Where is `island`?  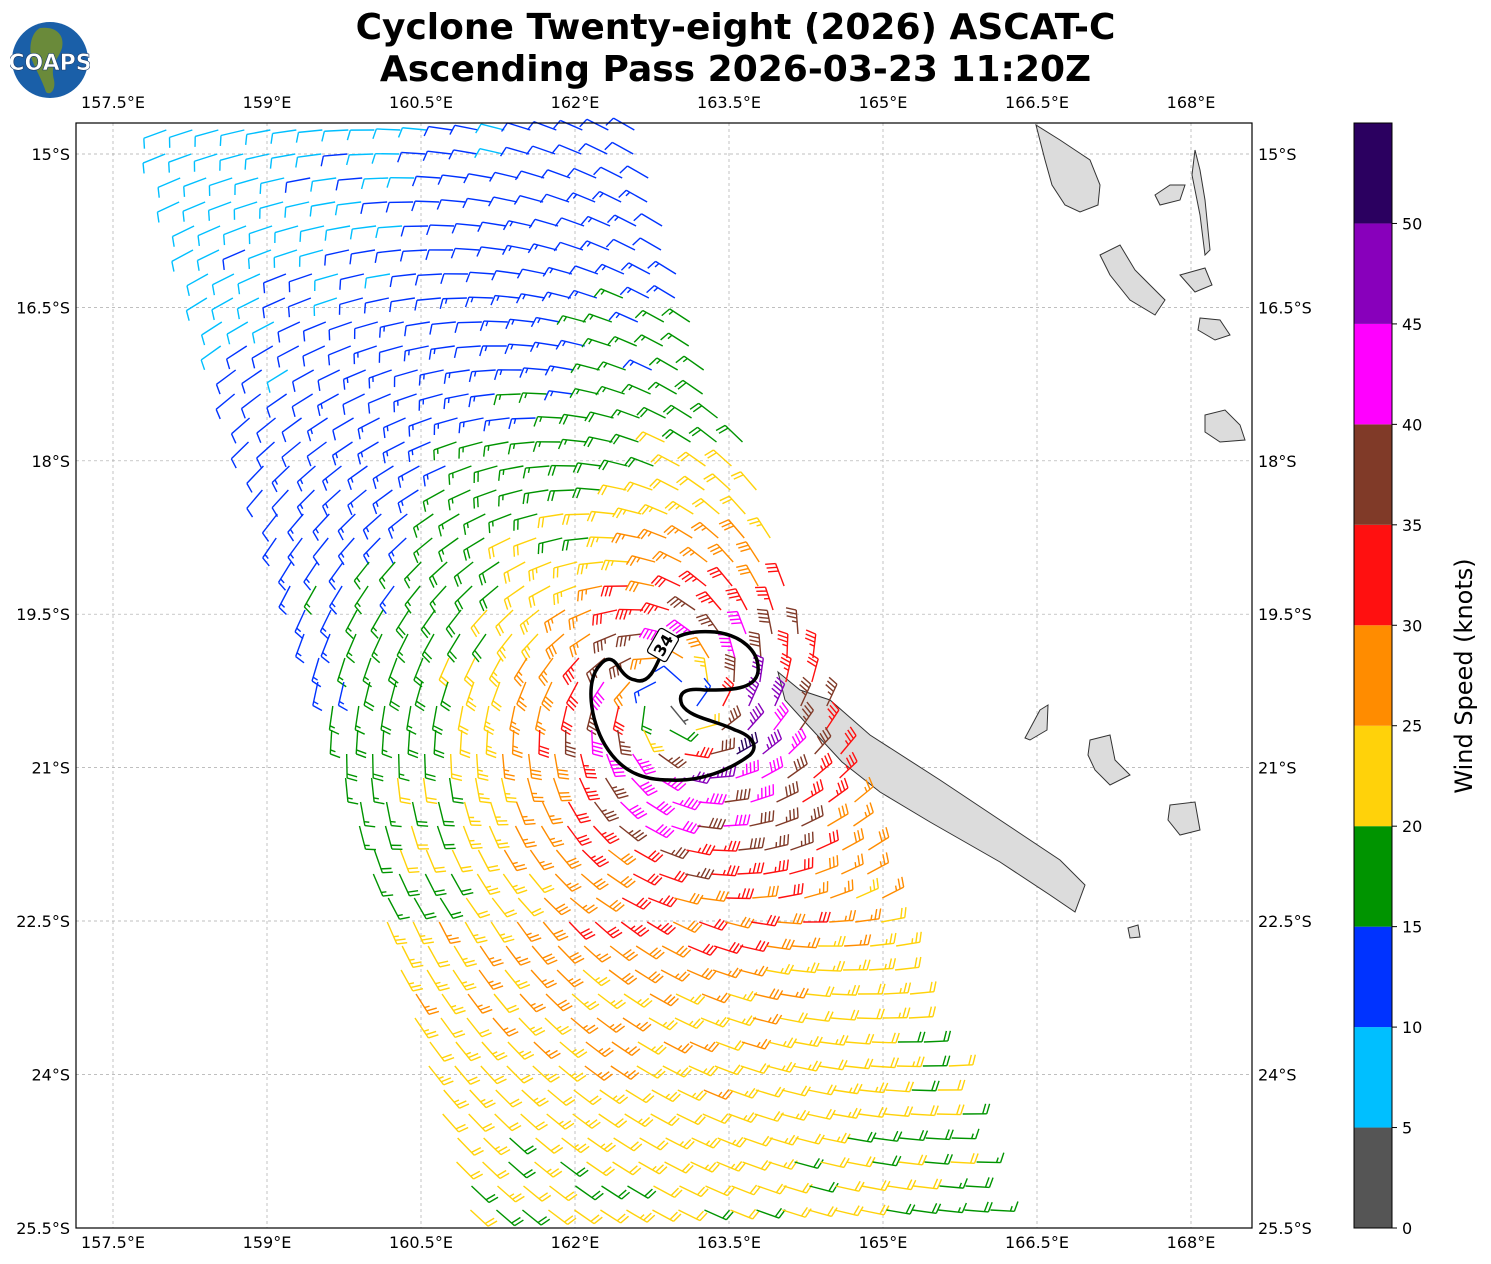
island is located at coordinates (931, 791).